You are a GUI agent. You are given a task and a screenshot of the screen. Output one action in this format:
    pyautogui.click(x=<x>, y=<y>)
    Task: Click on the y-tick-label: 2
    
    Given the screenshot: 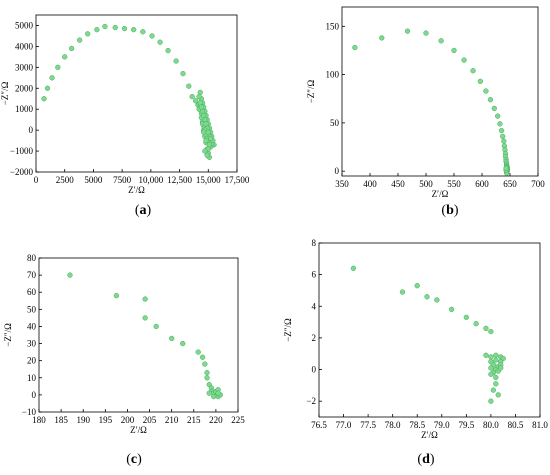 What is the action you would take?
    pyautogui.click(x=314, y=338)
    